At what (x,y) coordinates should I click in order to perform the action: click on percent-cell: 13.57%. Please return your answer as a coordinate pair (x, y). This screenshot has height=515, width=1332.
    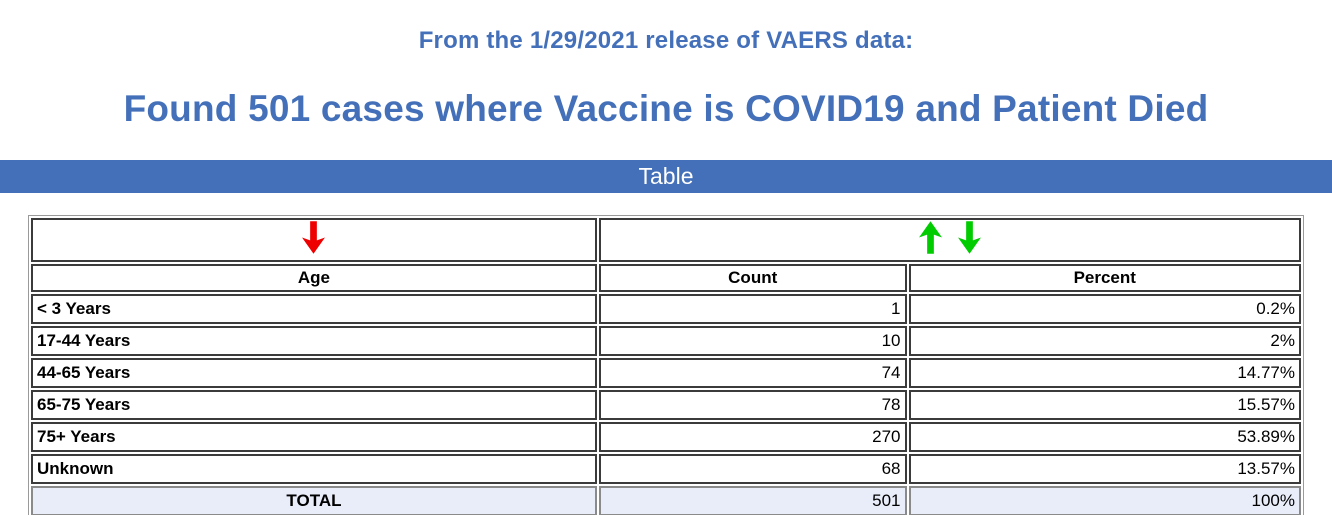
    Looking at the image, I should click on (1104, 469).